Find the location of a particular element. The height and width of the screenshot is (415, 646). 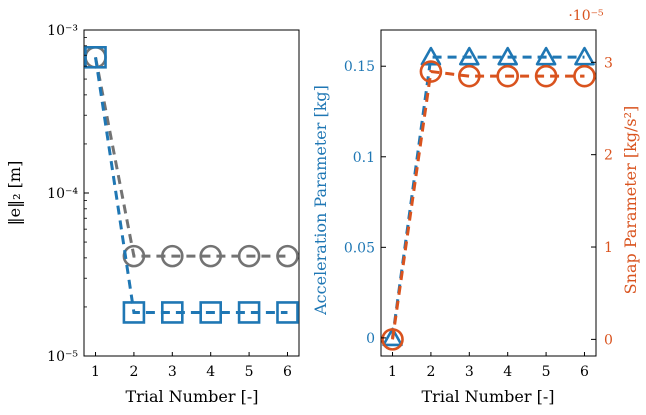

left-y-tick-label: 10⁻⁴ is located at coordinates (62, 194).